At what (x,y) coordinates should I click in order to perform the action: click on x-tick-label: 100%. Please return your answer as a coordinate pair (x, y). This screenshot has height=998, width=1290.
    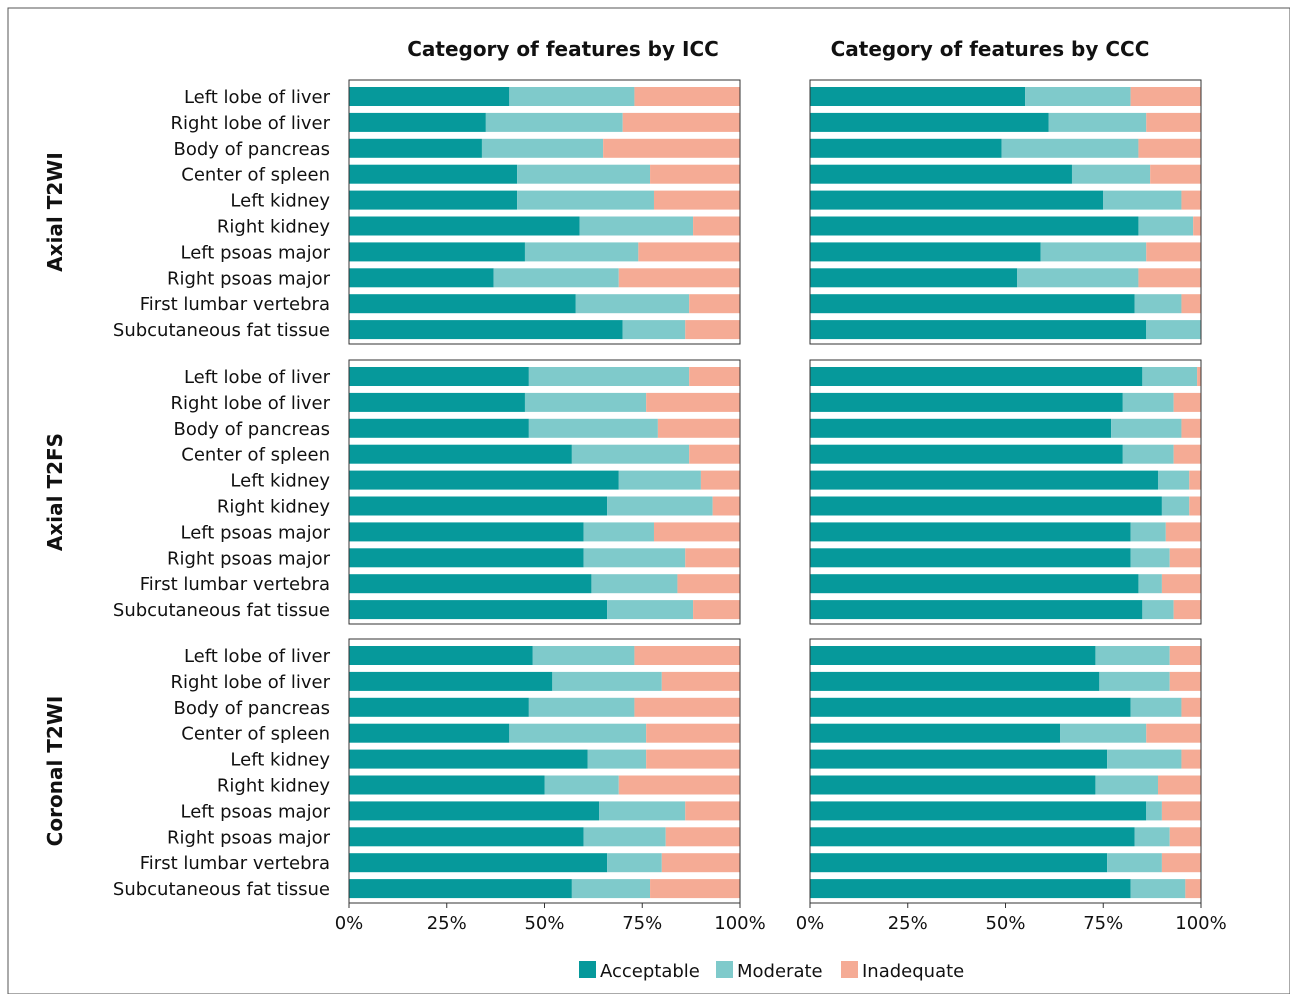
    Looking at the image, I should click on (739, 923).